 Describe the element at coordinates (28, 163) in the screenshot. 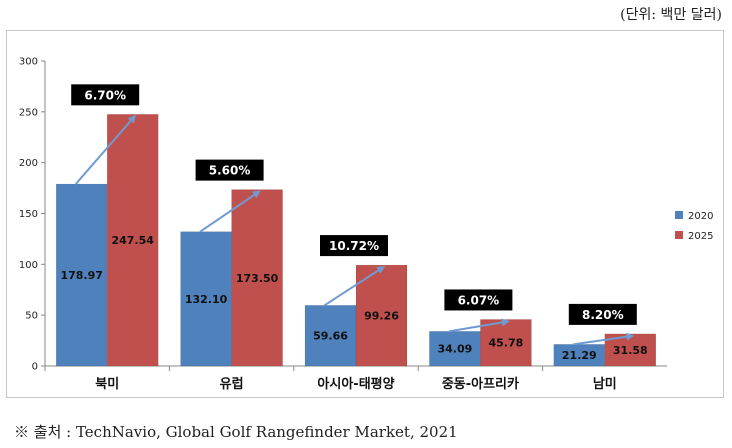

I see `y-tick-label: 200` at that location.